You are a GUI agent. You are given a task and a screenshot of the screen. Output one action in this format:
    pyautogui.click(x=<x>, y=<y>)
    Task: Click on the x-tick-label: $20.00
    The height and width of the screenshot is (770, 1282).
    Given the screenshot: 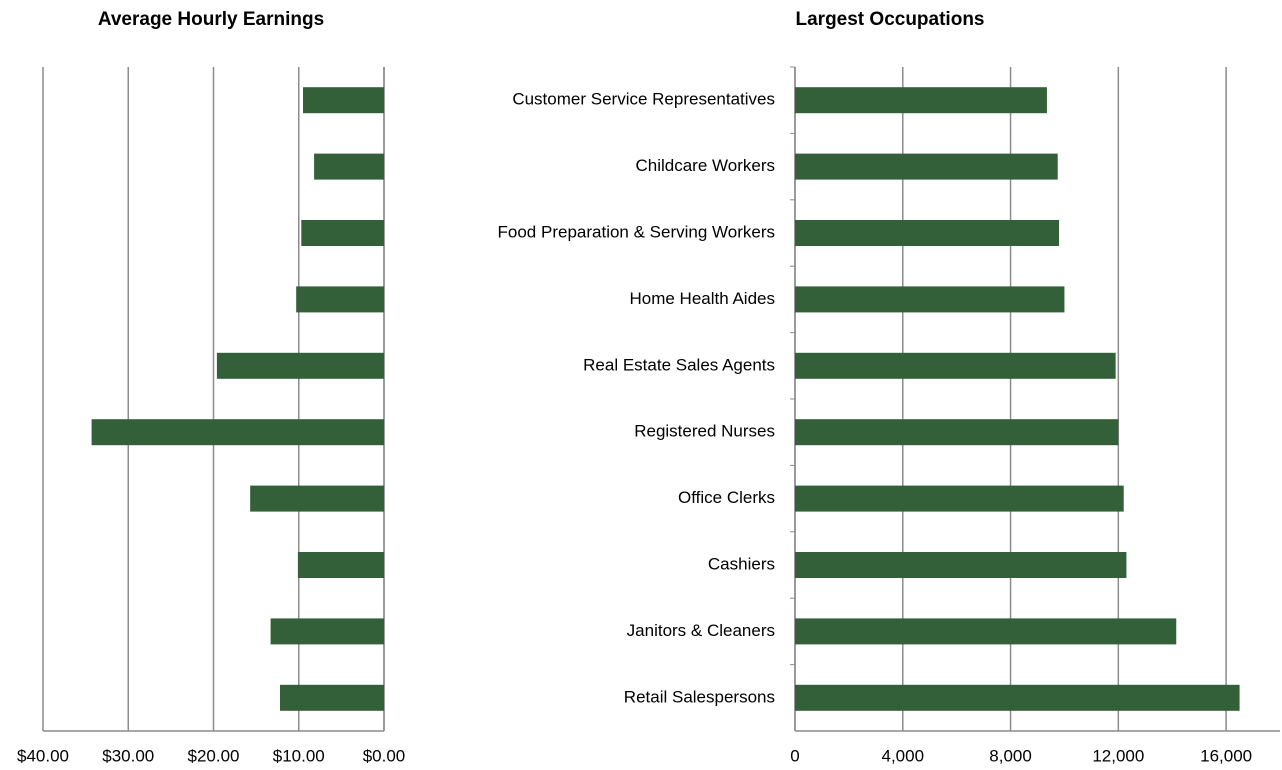 What is the action you would take?
    pyautogui.click(x=214, y=755)
    